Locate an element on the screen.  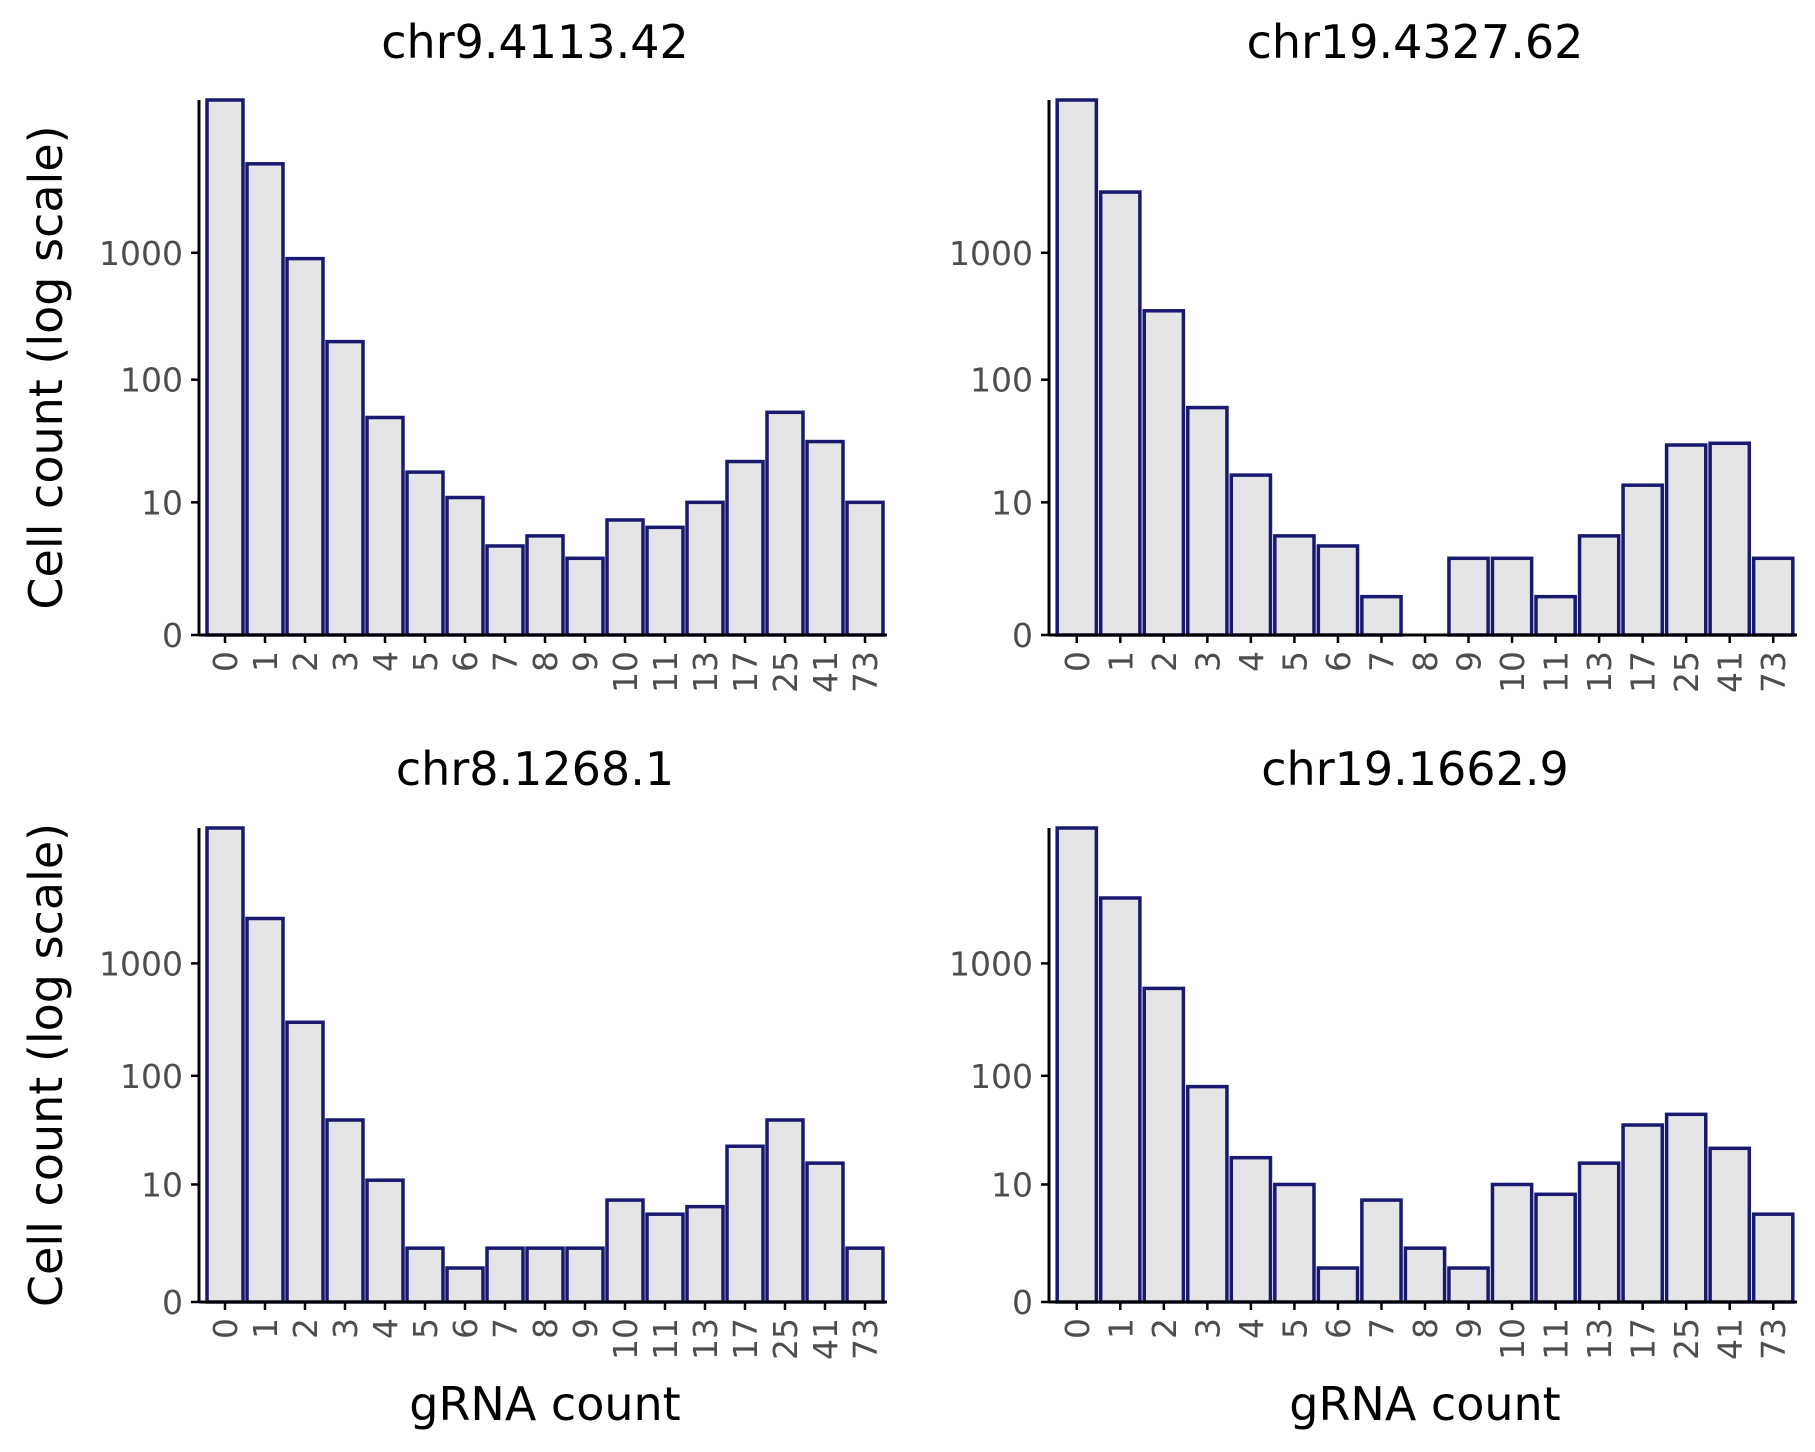
panel-title: chr9.4113.42 is located at coordinates (534, 42).